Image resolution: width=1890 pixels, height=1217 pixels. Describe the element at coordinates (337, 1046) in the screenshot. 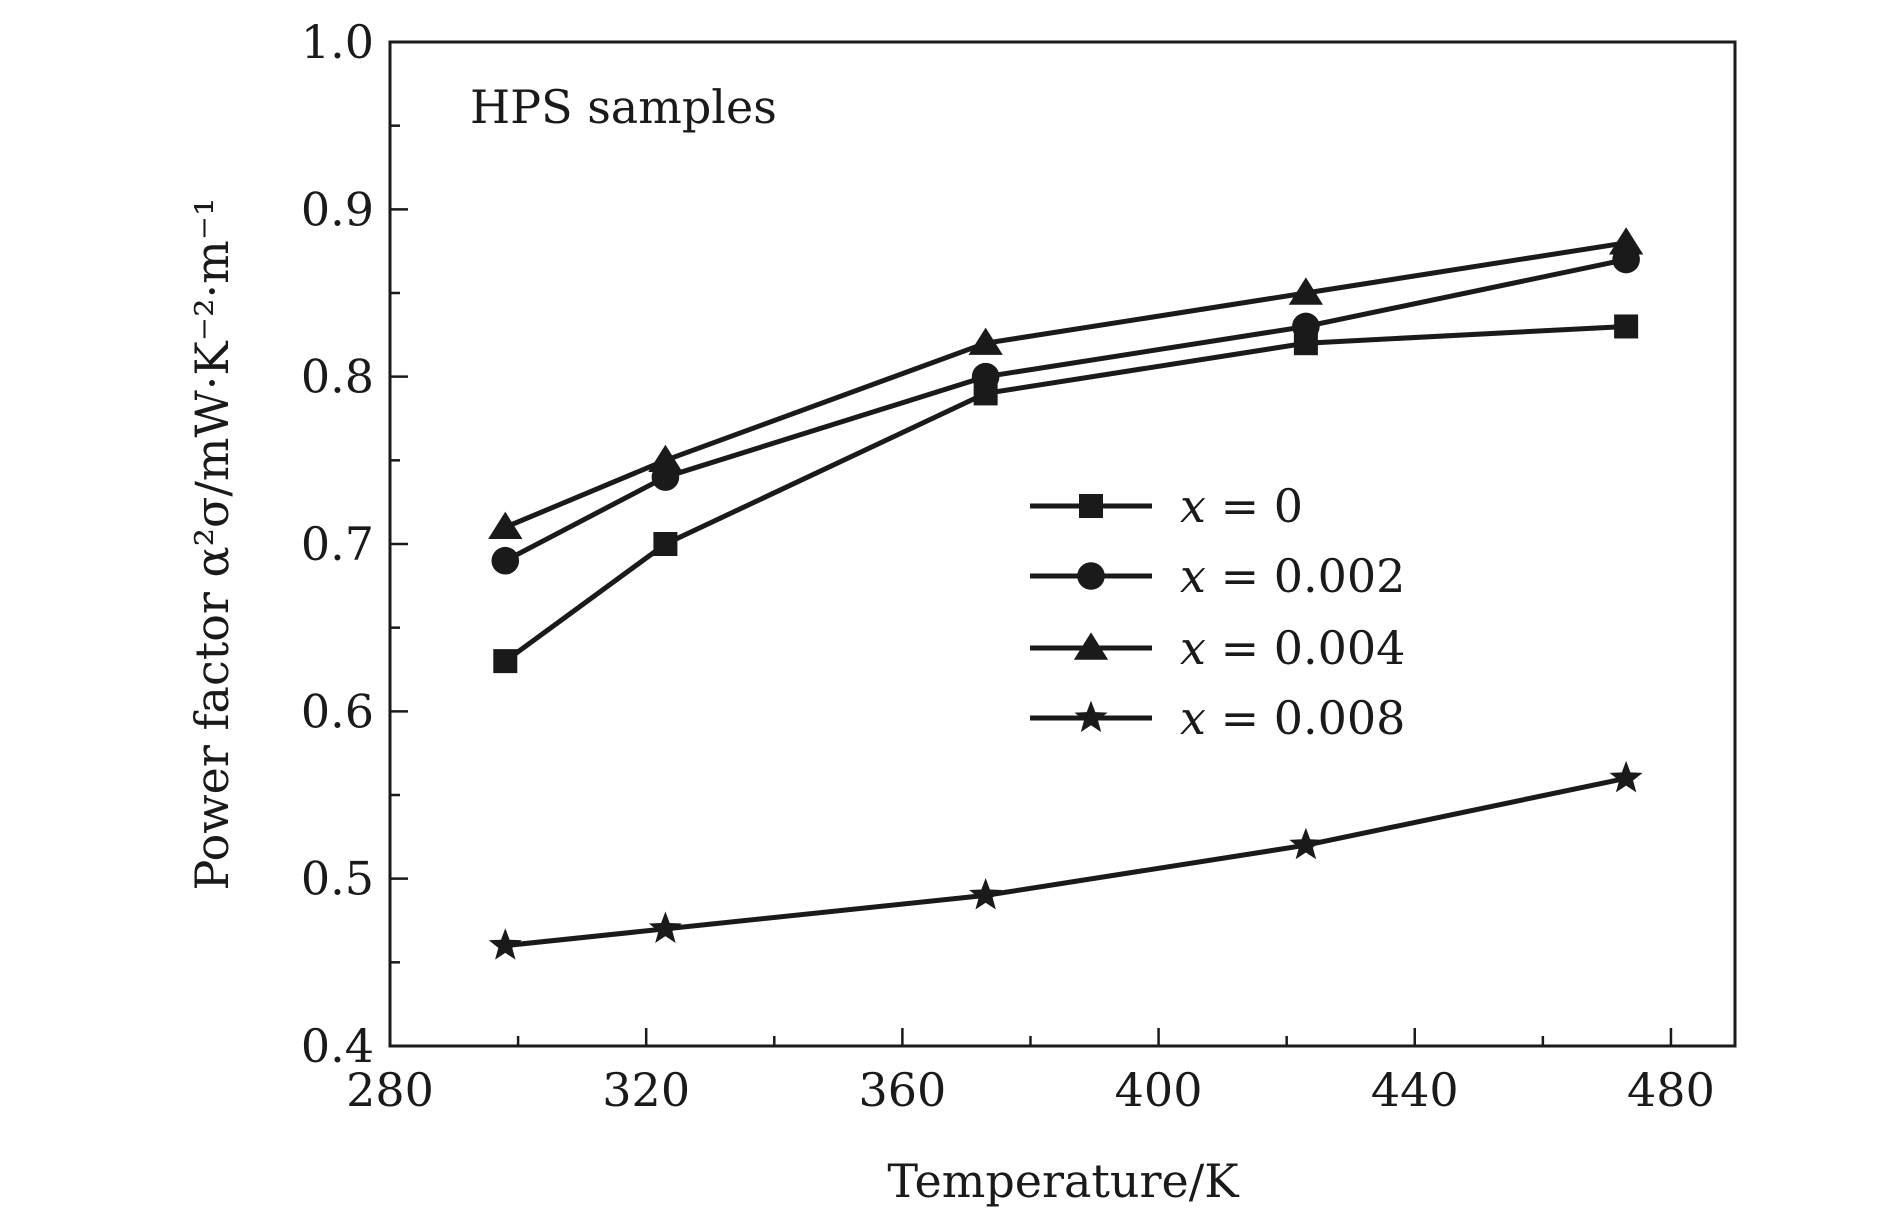

I see `y-tick-label: 0.4` at that location.